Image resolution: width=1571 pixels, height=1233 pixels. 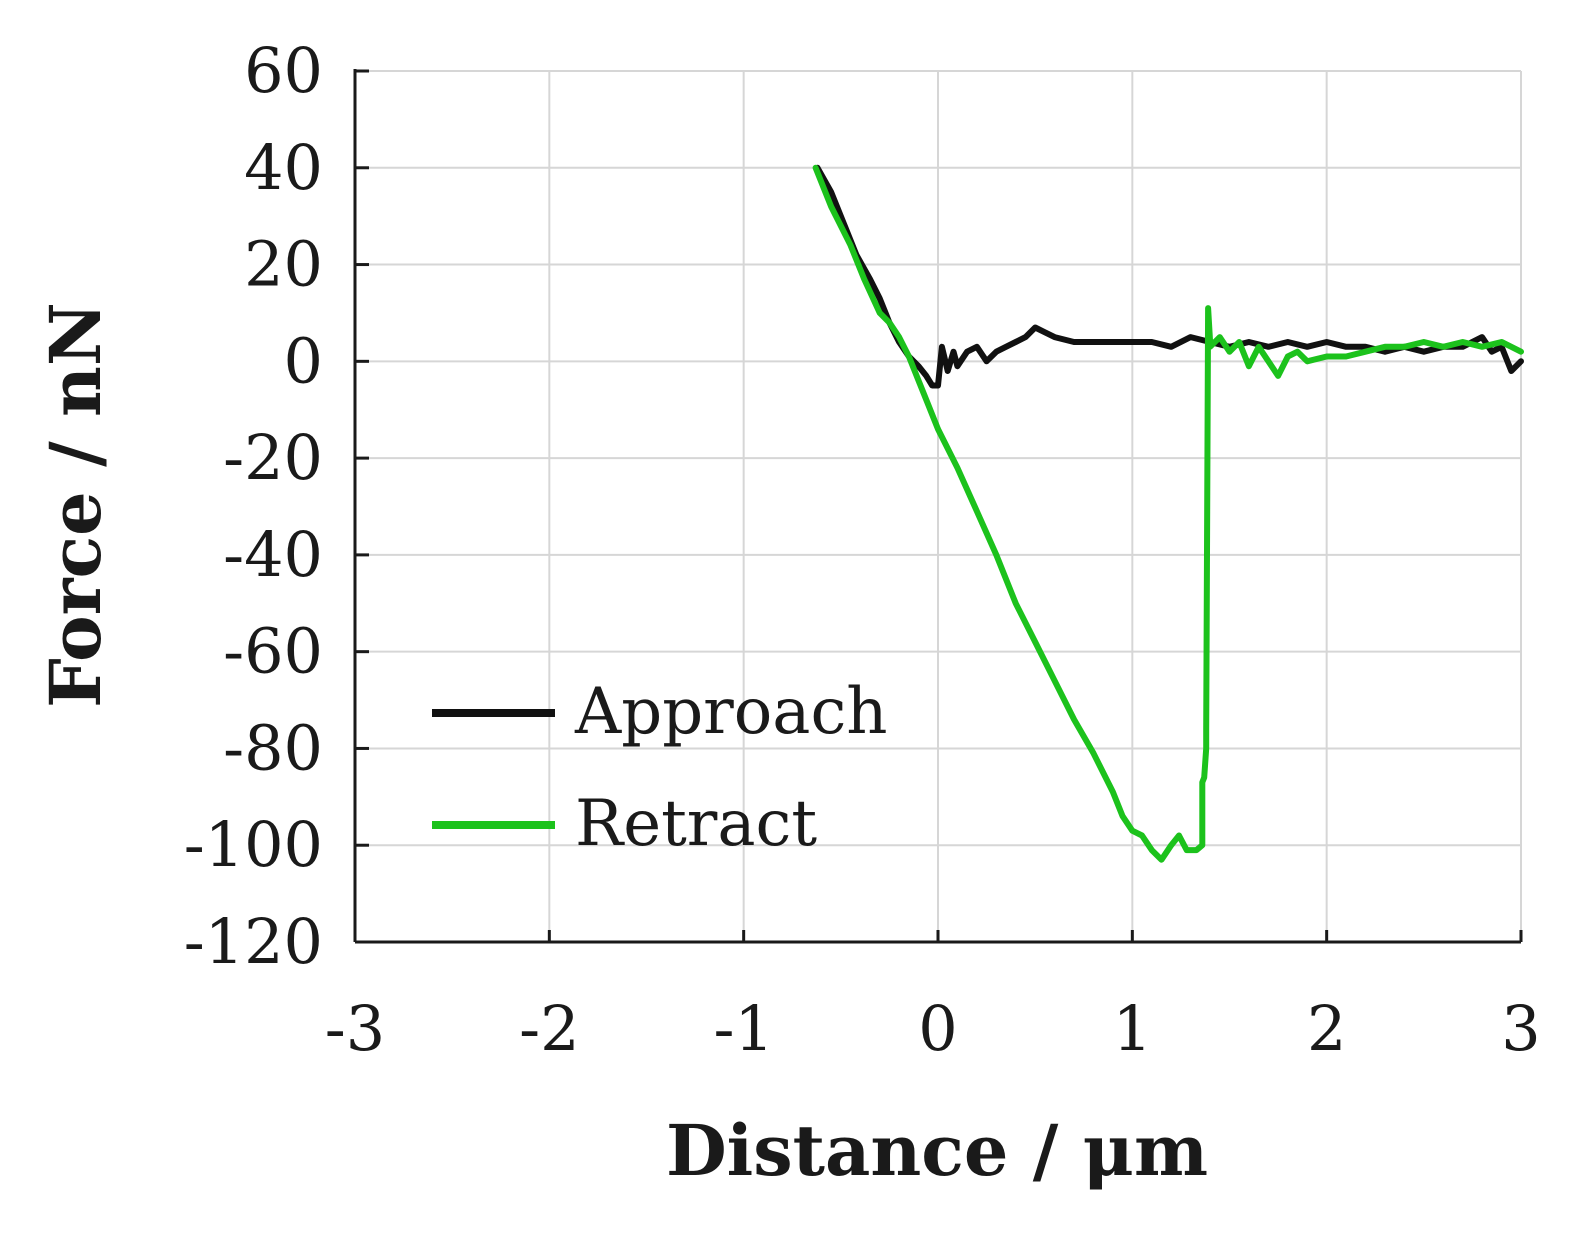 What do you see at coordinates (1520, 1028) in the screenshot?
I see `x-tick-label: 3` at bounding box center [1520, 1028].